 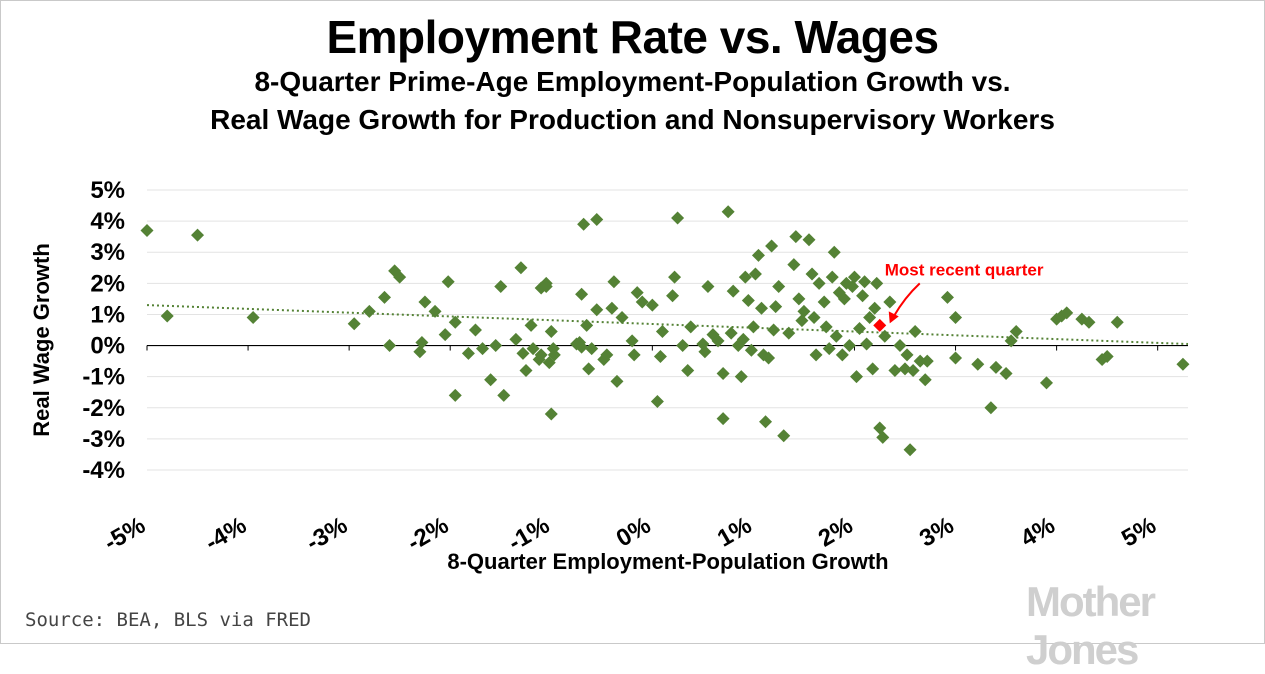 What do you see at coordinates (634, 532) in the screenshot?
I see `x-tick-label: 0%` at bounding box center [634, 532].